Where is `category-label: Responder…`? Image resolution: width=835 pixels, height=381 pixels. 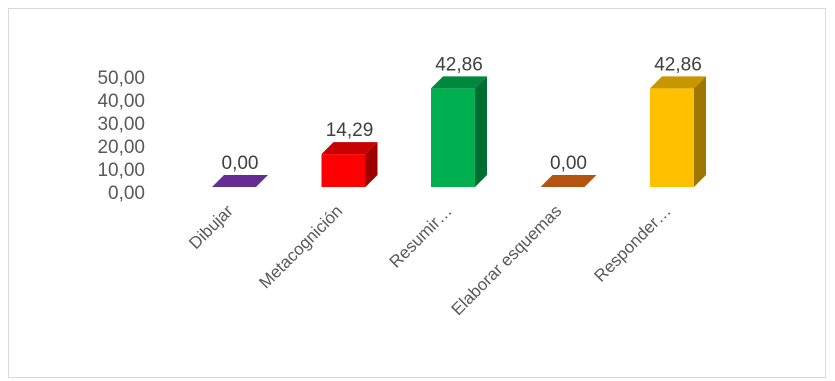 category-label: Responder… is located at coordinates (633, 243).